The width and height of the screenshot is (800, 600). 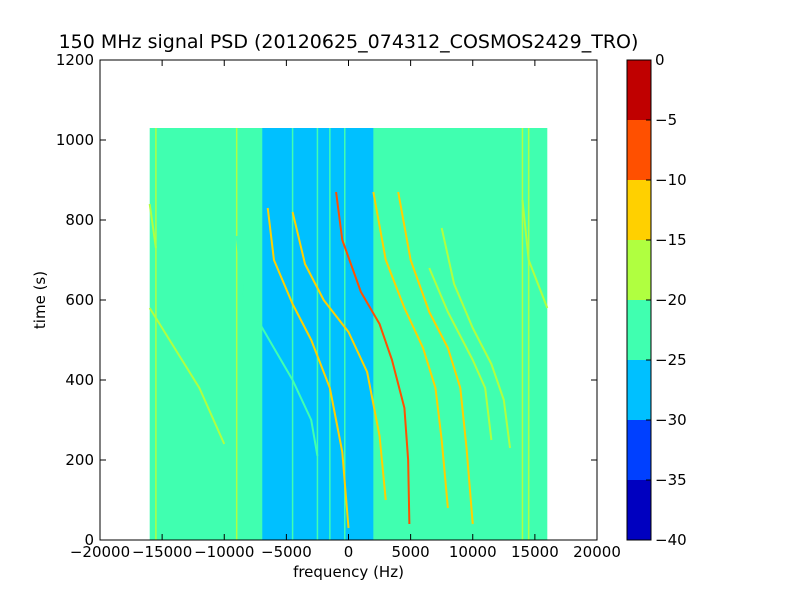 I want to click on y-tick-label: 0, so click(x=89, y=540).